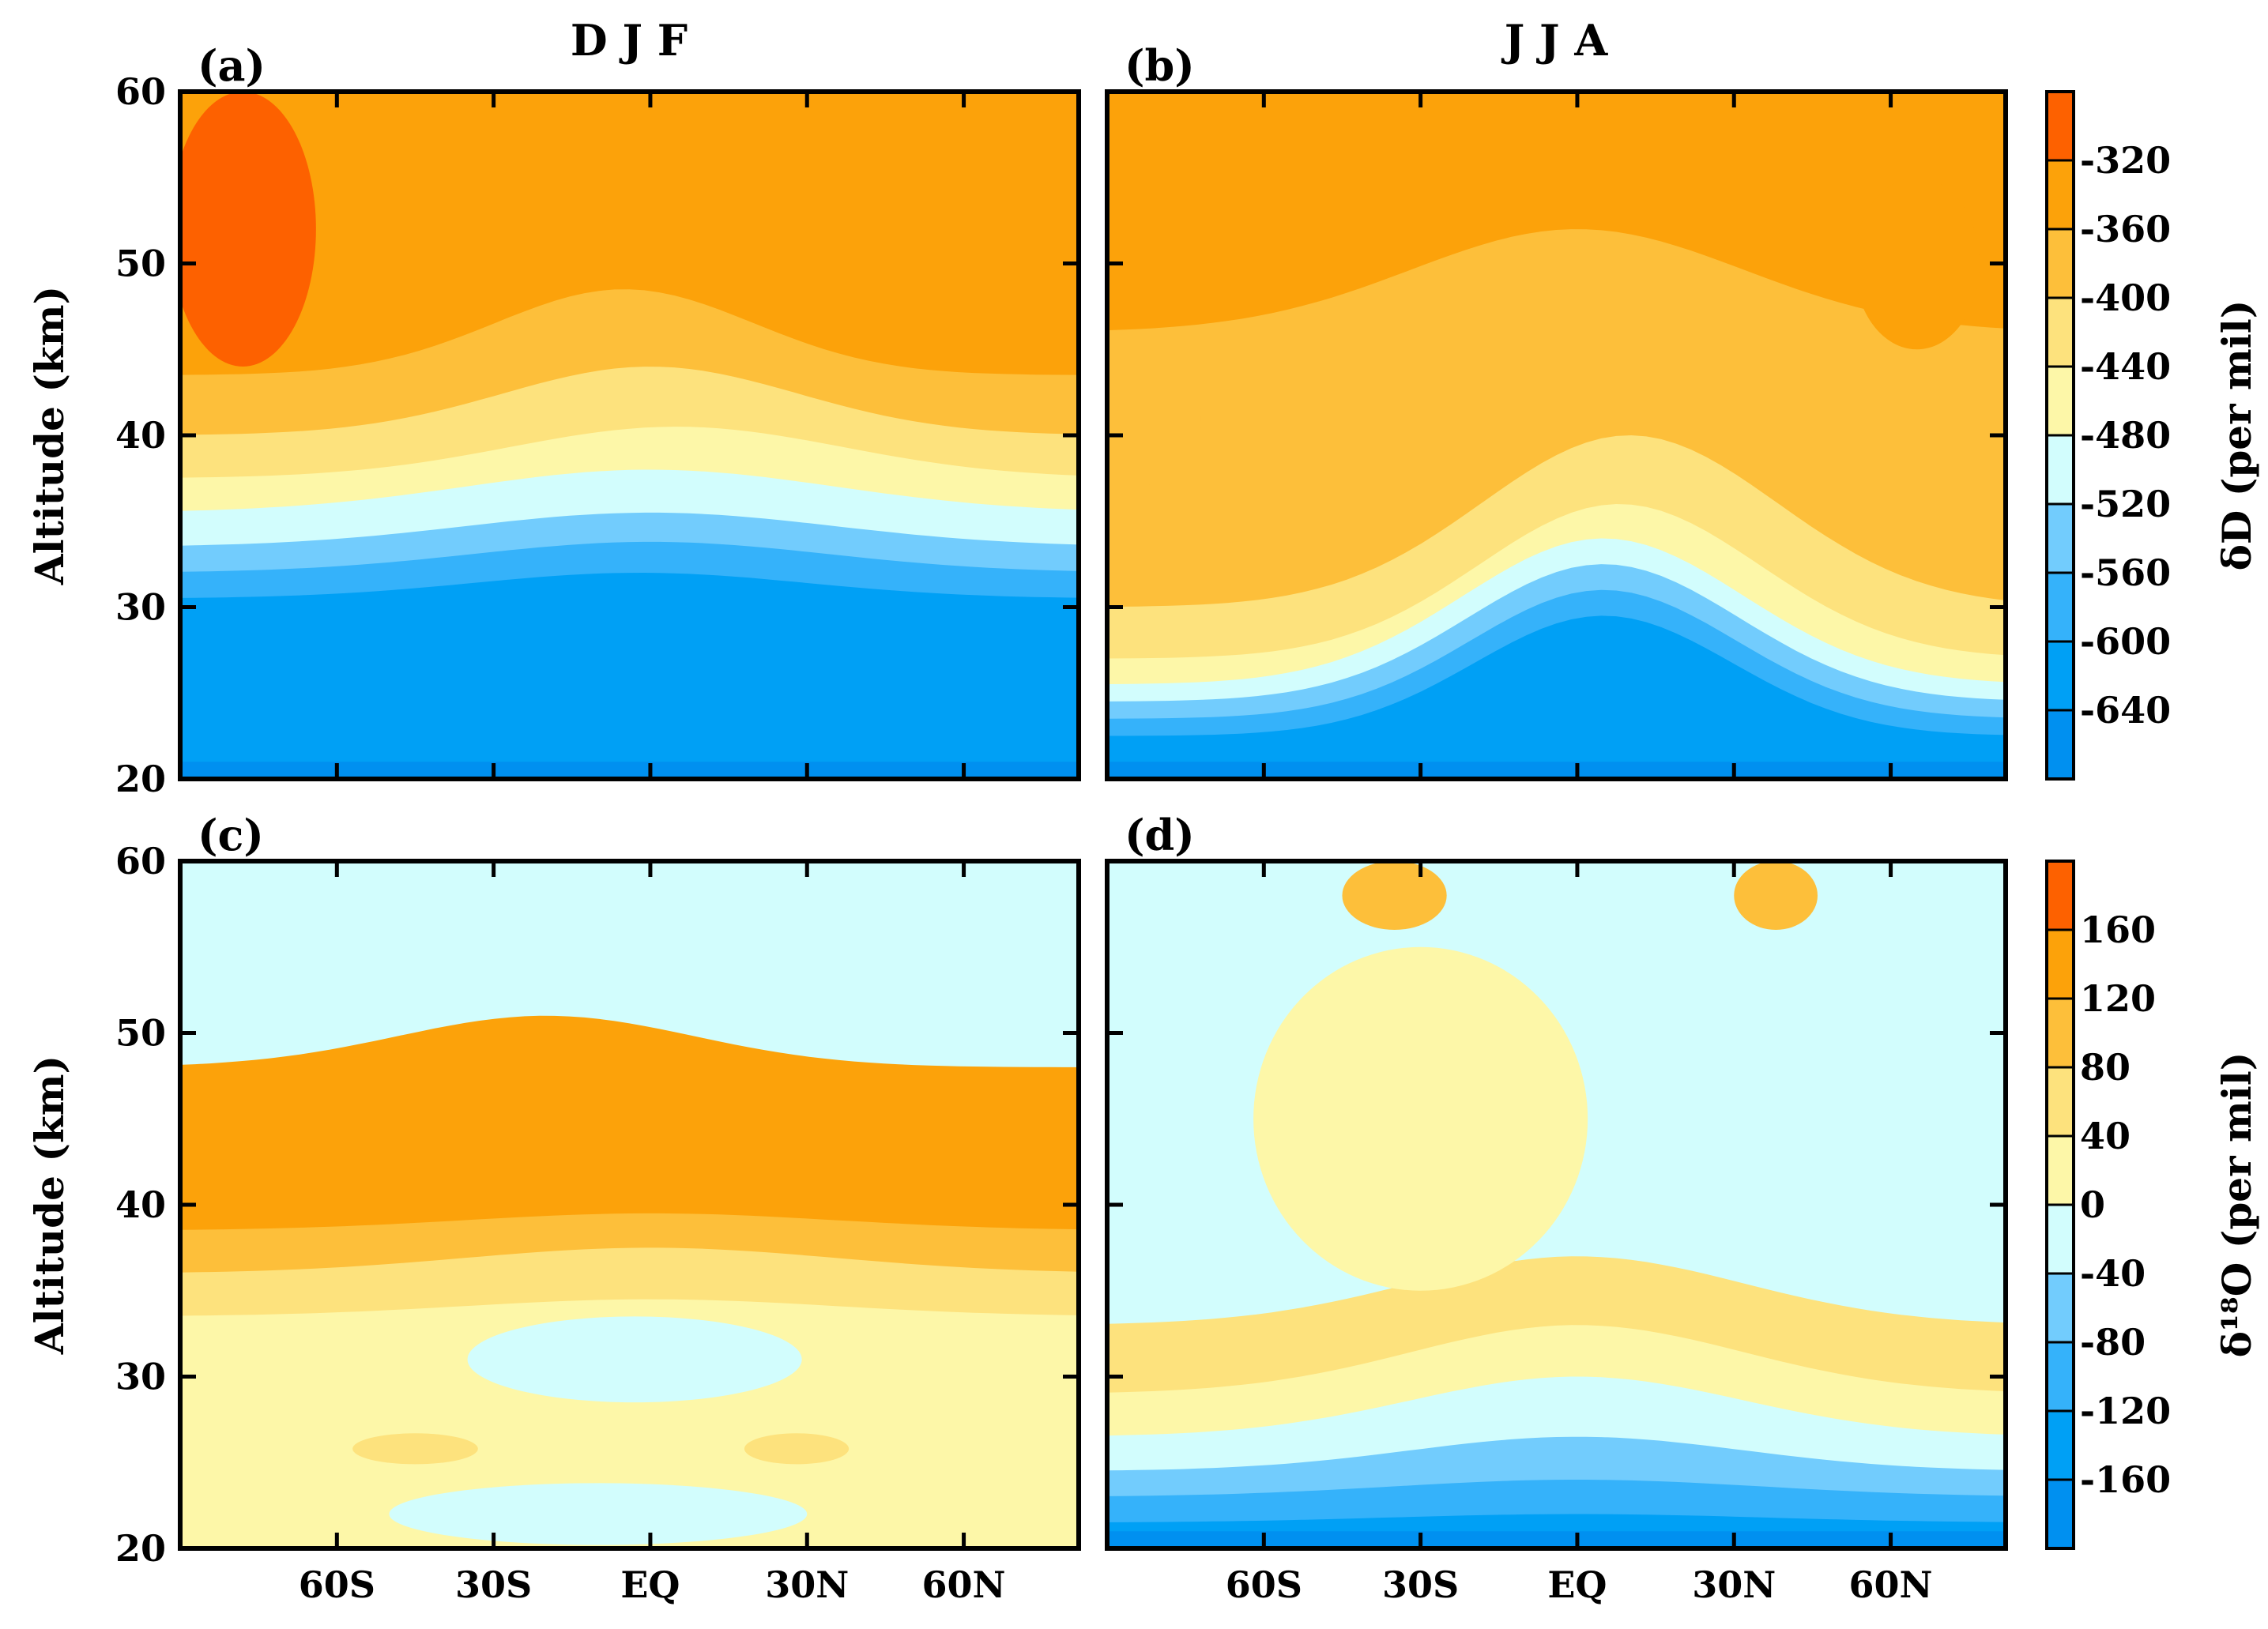  I want to click on colorbar-tick-label: -320, so click(2126, 160).